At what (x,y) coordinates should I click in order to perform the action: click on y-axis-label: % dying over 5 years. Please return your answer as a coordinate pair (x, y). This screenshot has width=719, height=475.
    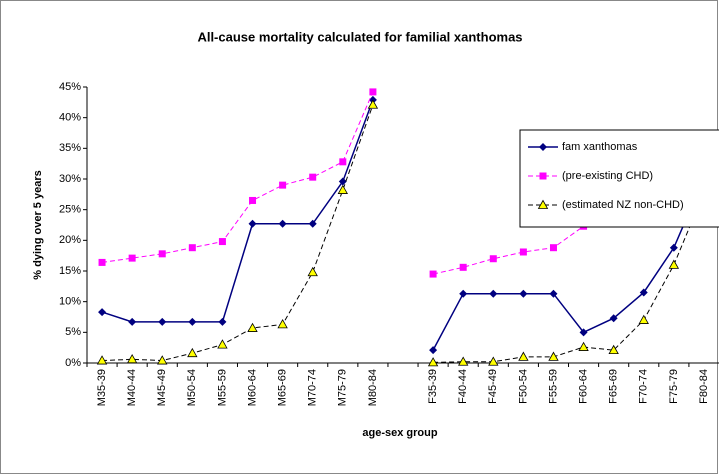
    Looking at the image, I should click on (38, 224).